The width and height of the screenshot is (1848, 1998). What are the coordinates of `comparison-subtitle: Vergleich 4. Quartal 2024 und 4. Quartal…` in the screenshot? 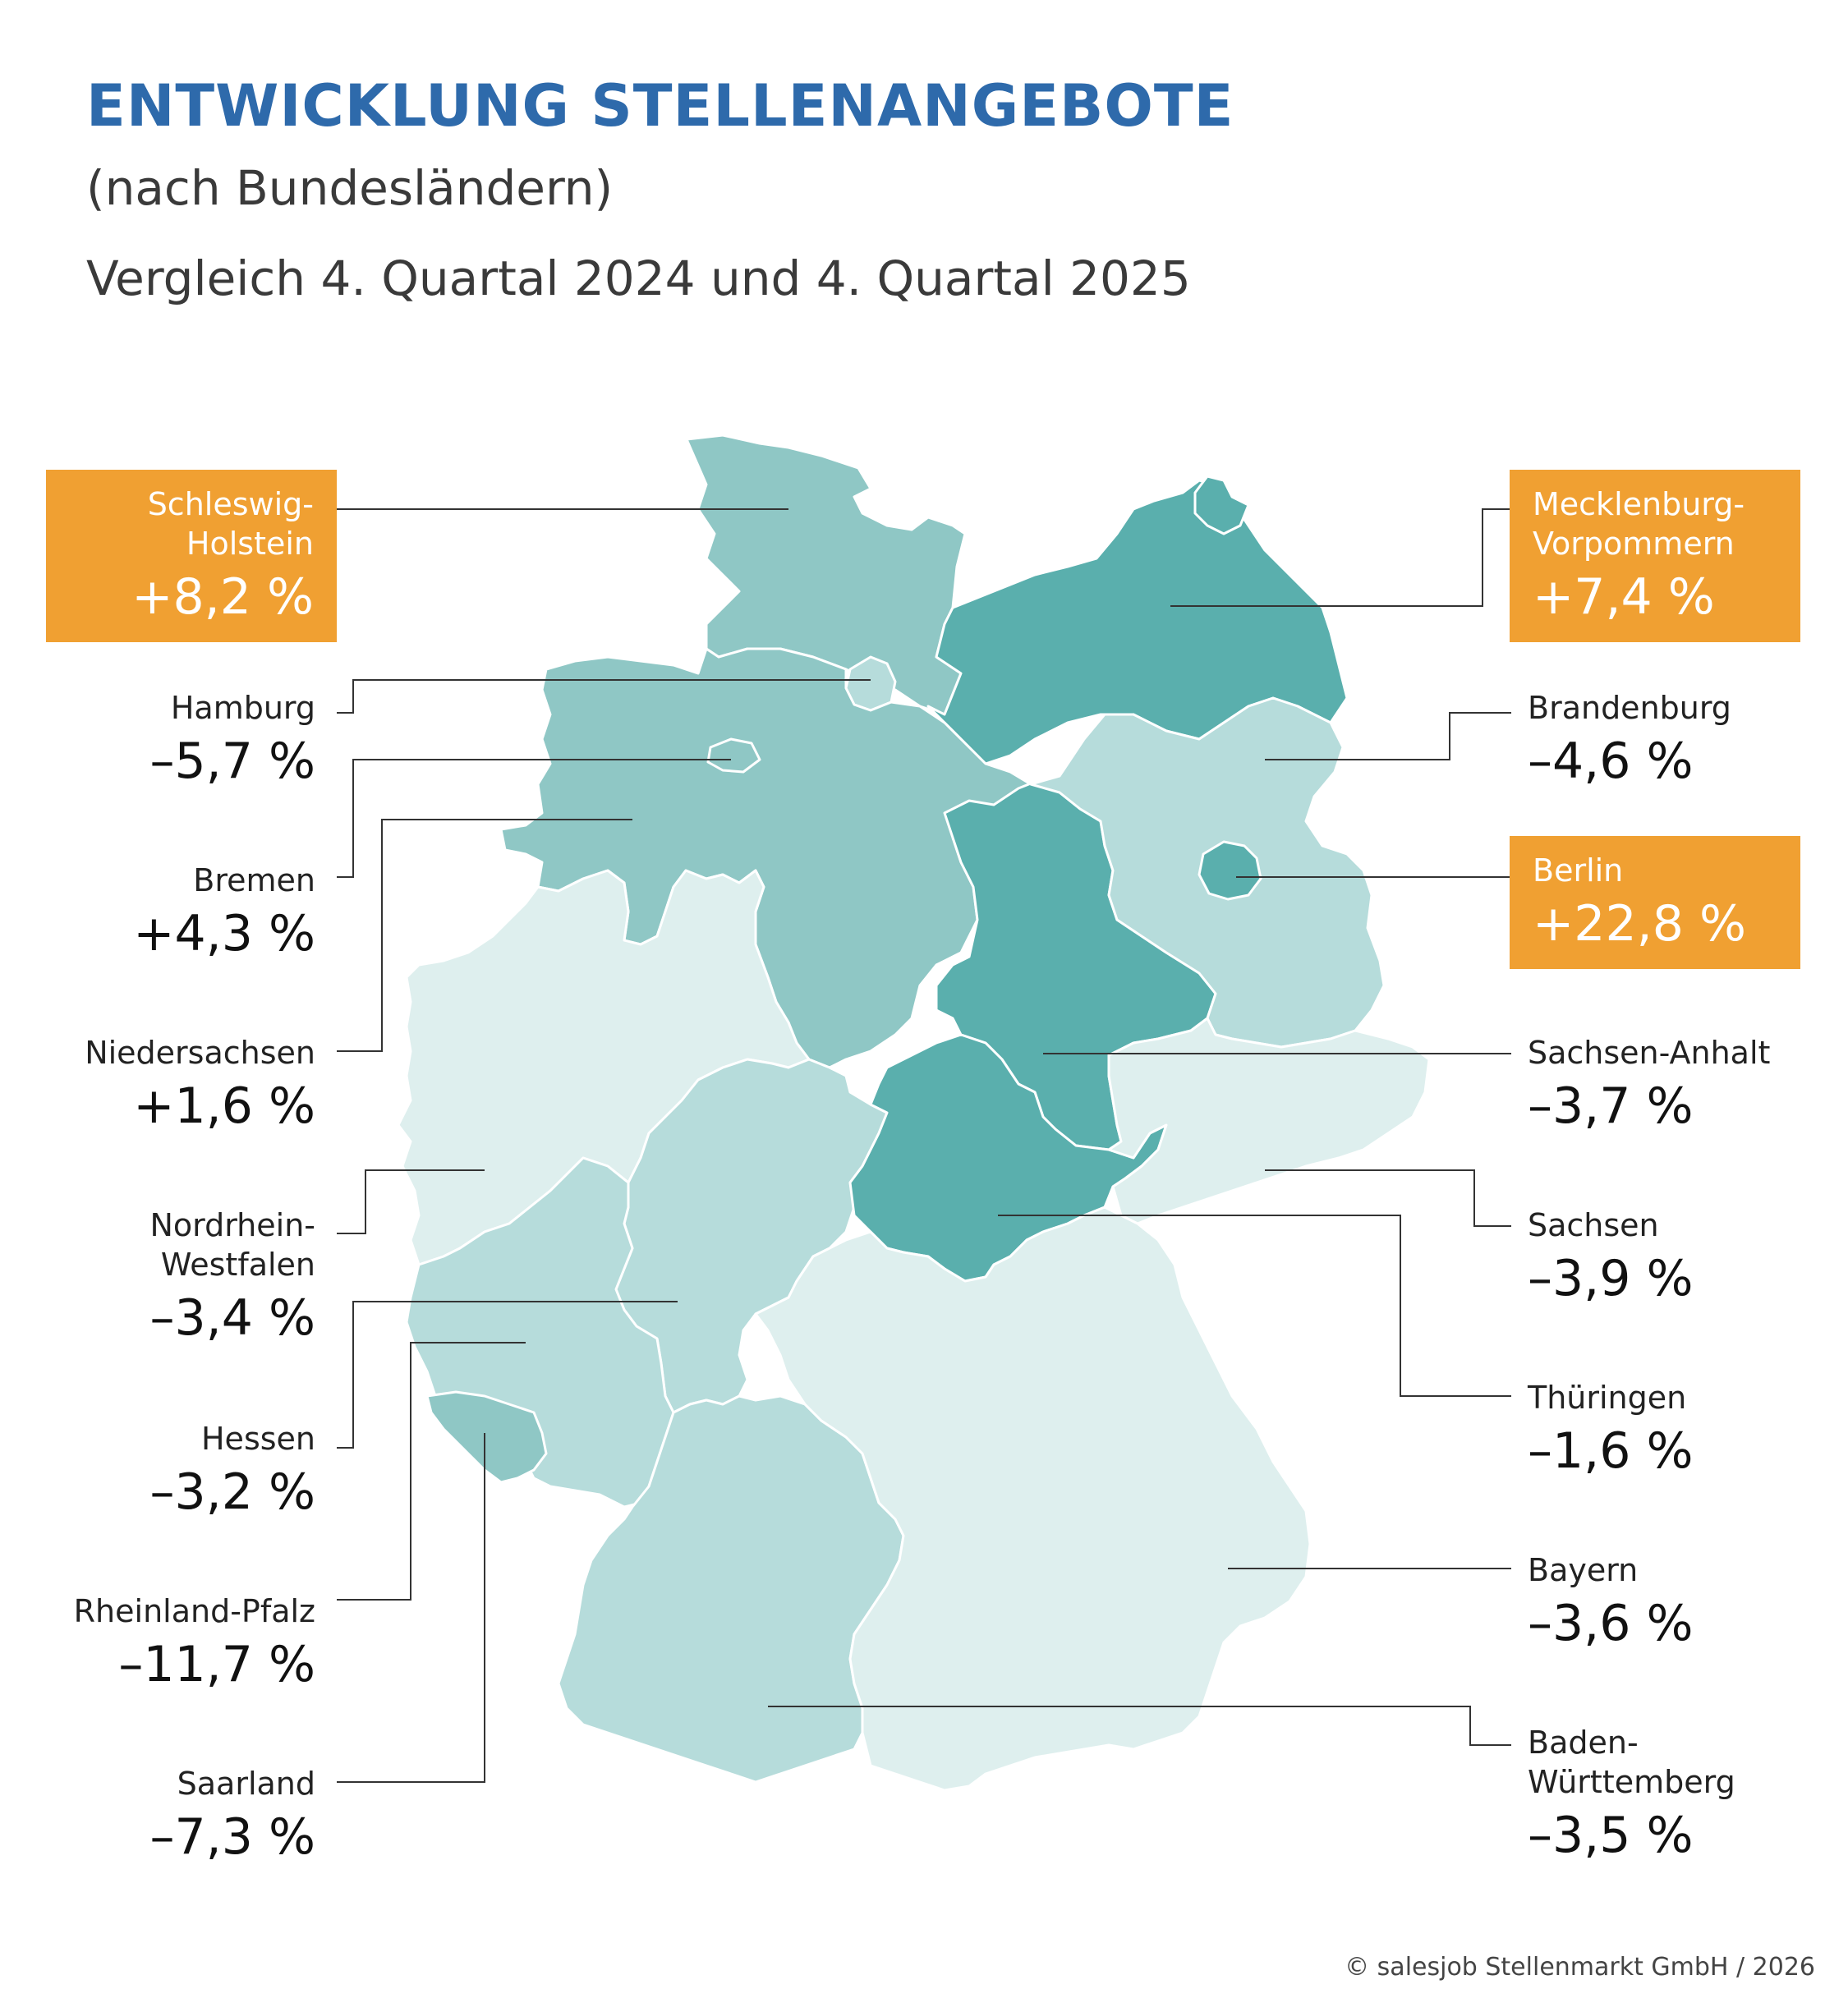 It's located at (638, 278).